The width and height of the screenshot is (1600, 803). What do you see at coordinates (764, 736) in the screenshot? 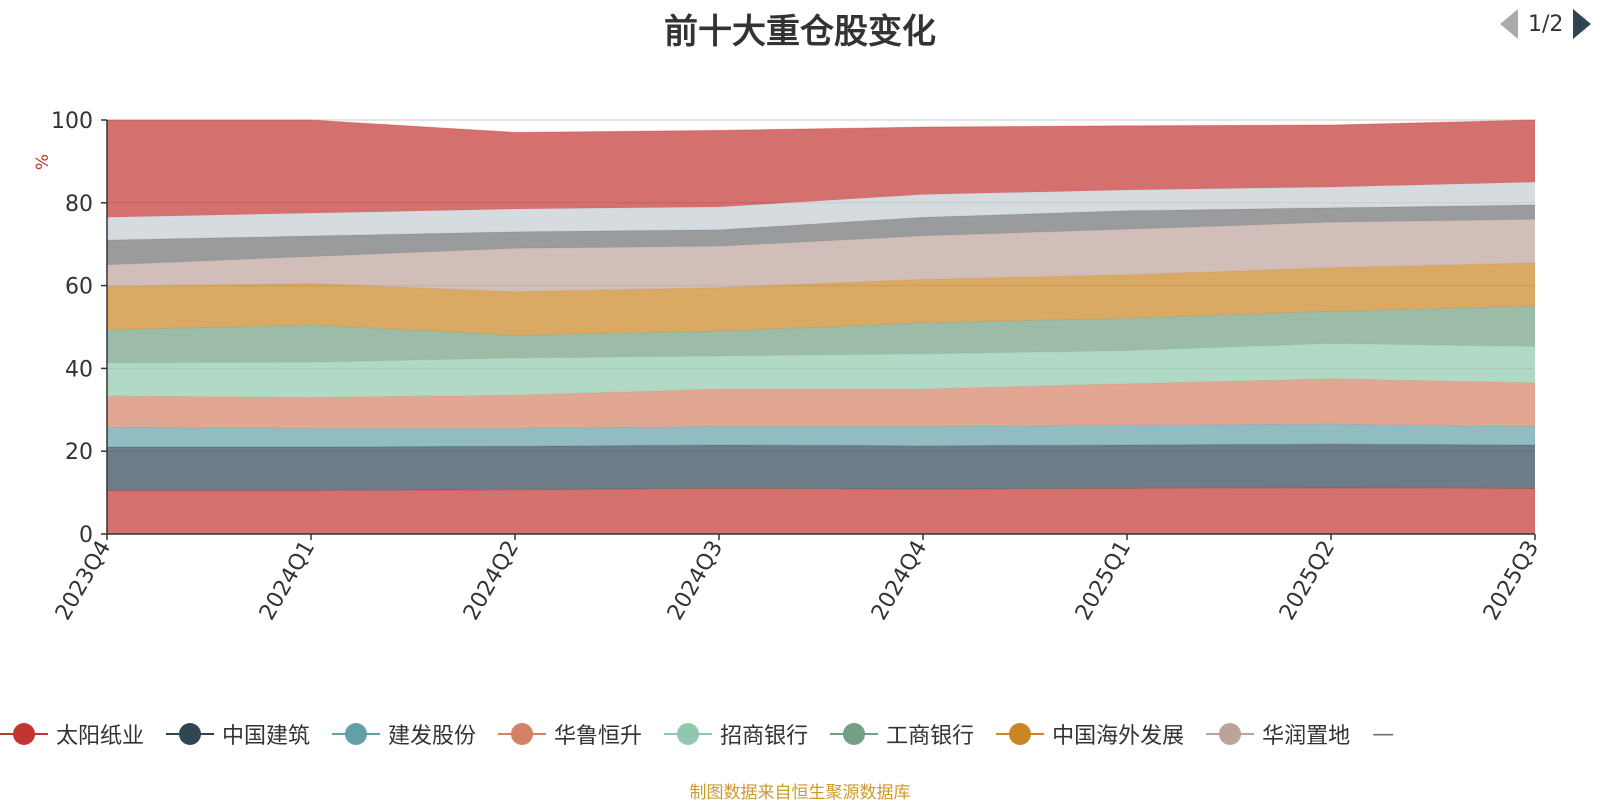
I see `legend-label: 招商银行` at bounding box center [764, 736].